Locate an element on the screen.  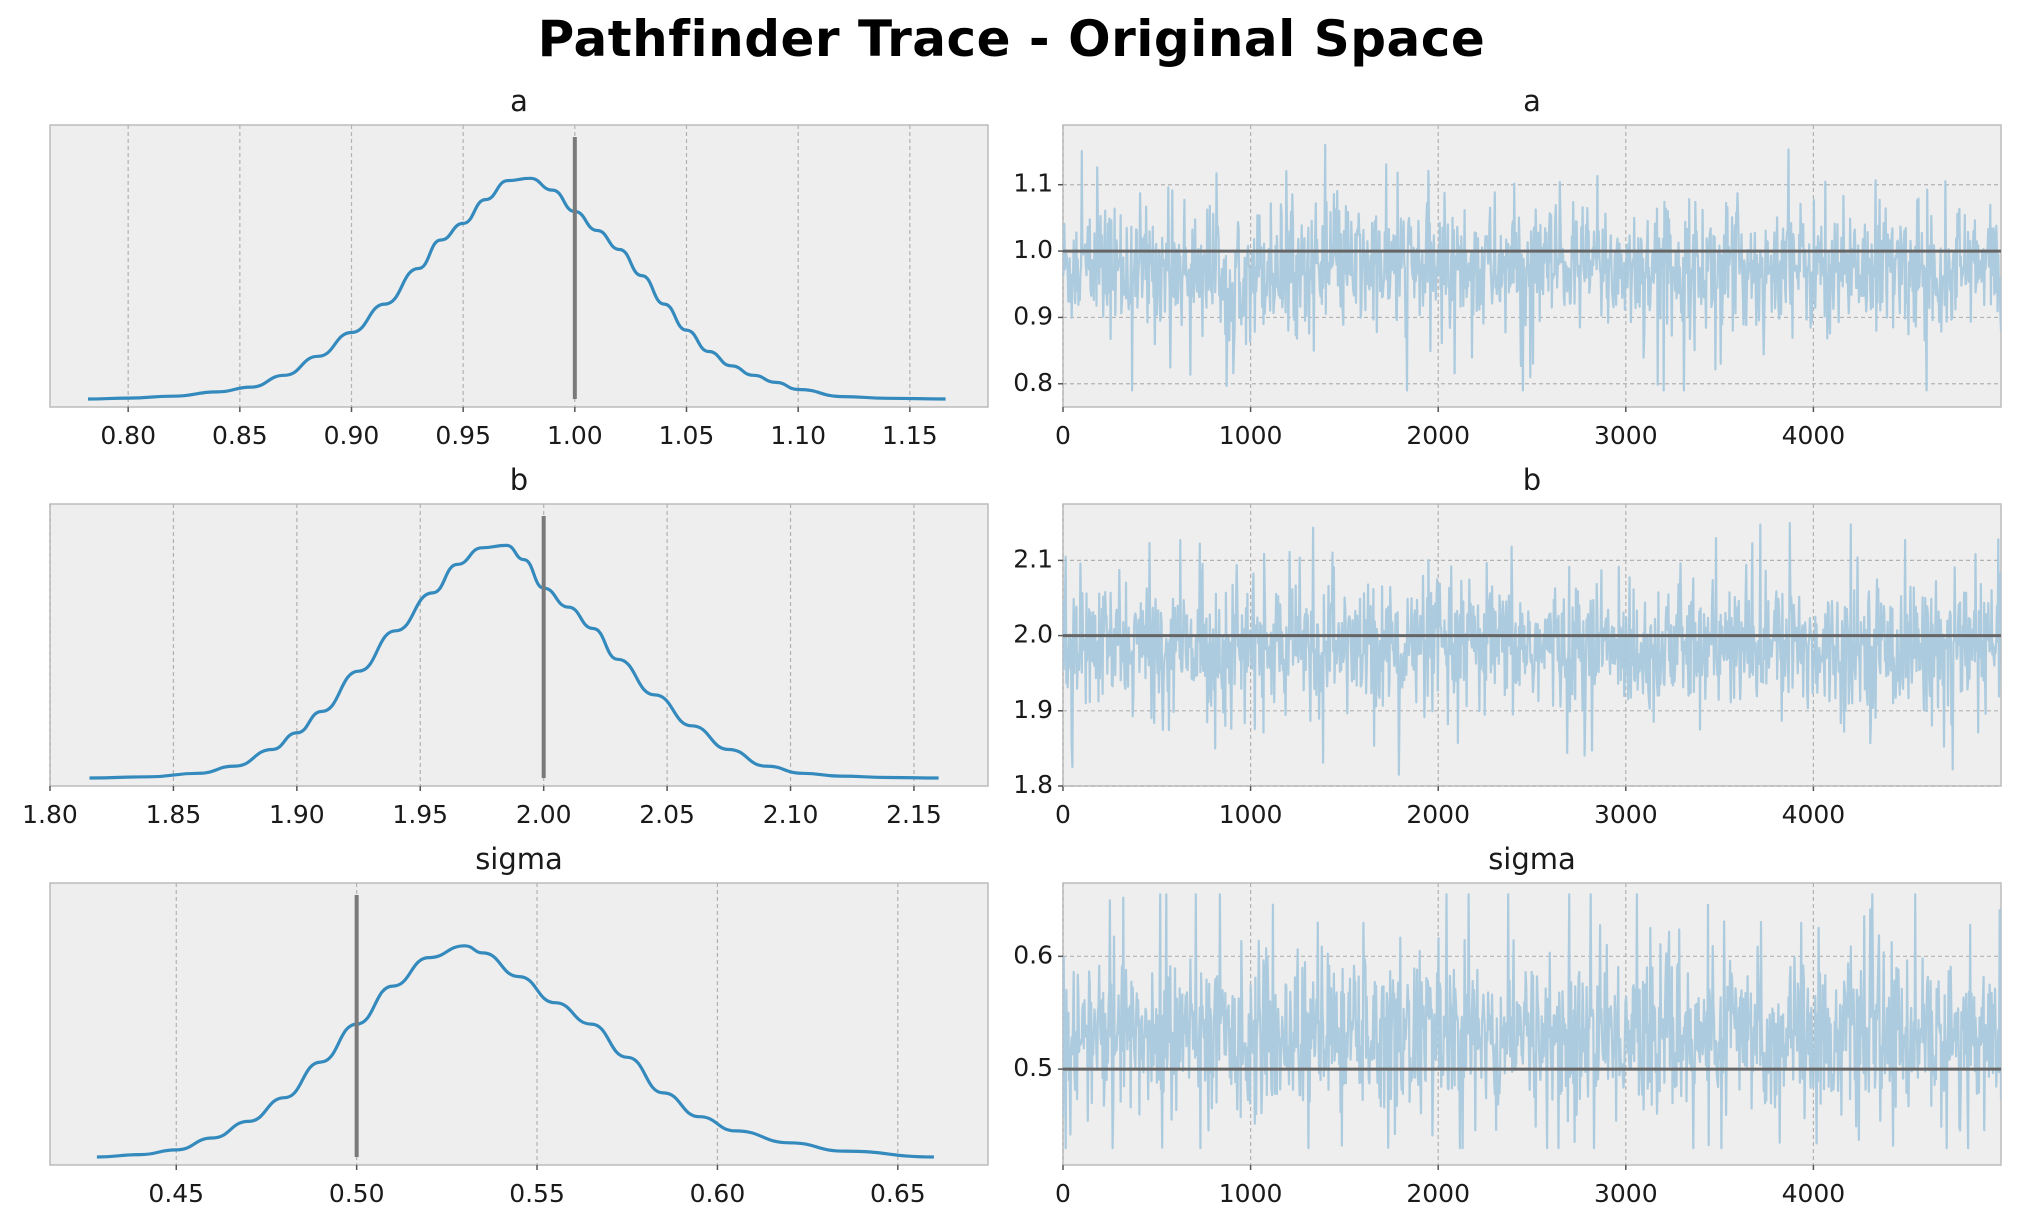
x-tick-label: 1.15 is located at coordinates (910, 435).